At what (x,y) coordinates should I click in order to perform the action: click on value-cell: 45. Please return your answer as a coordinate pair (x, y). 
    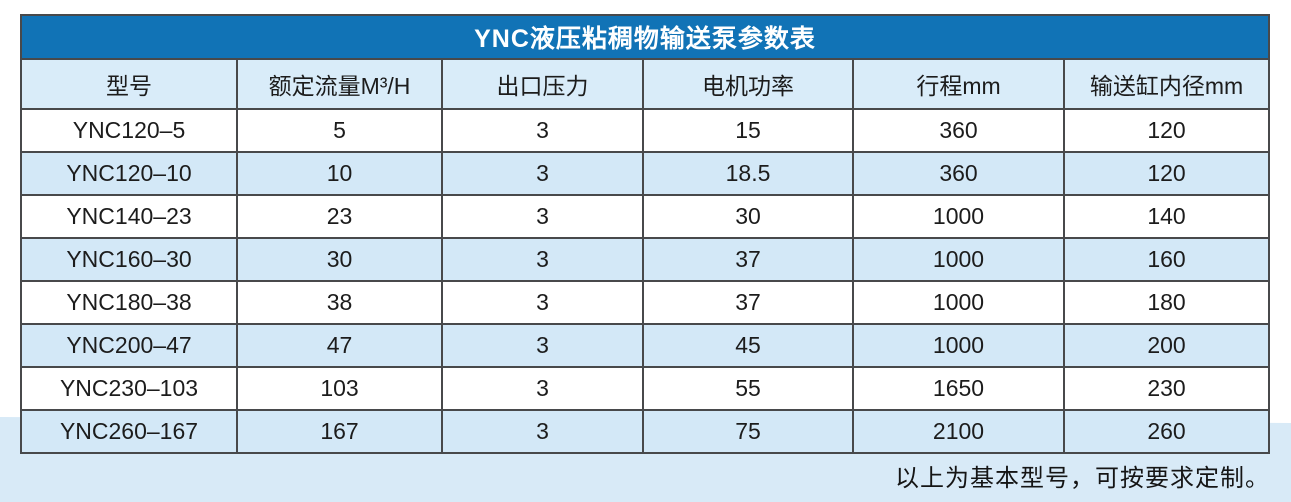
    Looking at the image, I should click on (748, 345).